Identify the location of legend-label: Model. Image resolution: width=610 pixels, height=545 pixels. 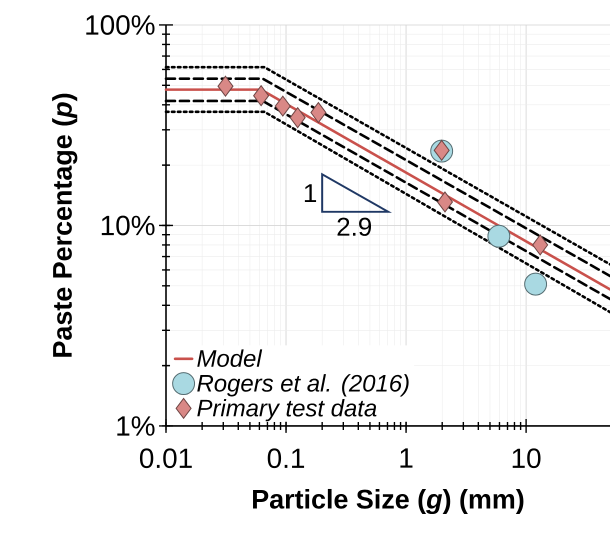
(229, 358).